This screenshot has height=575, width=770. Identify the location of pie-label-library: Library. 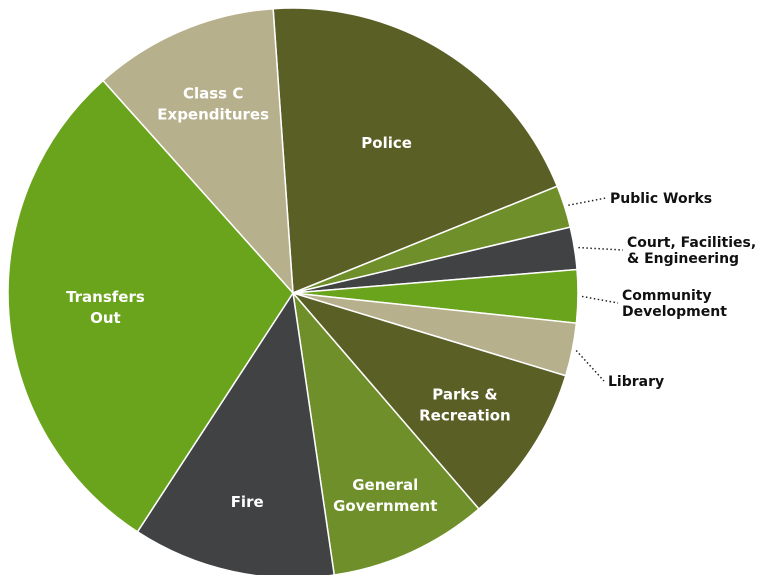
(636, 382).